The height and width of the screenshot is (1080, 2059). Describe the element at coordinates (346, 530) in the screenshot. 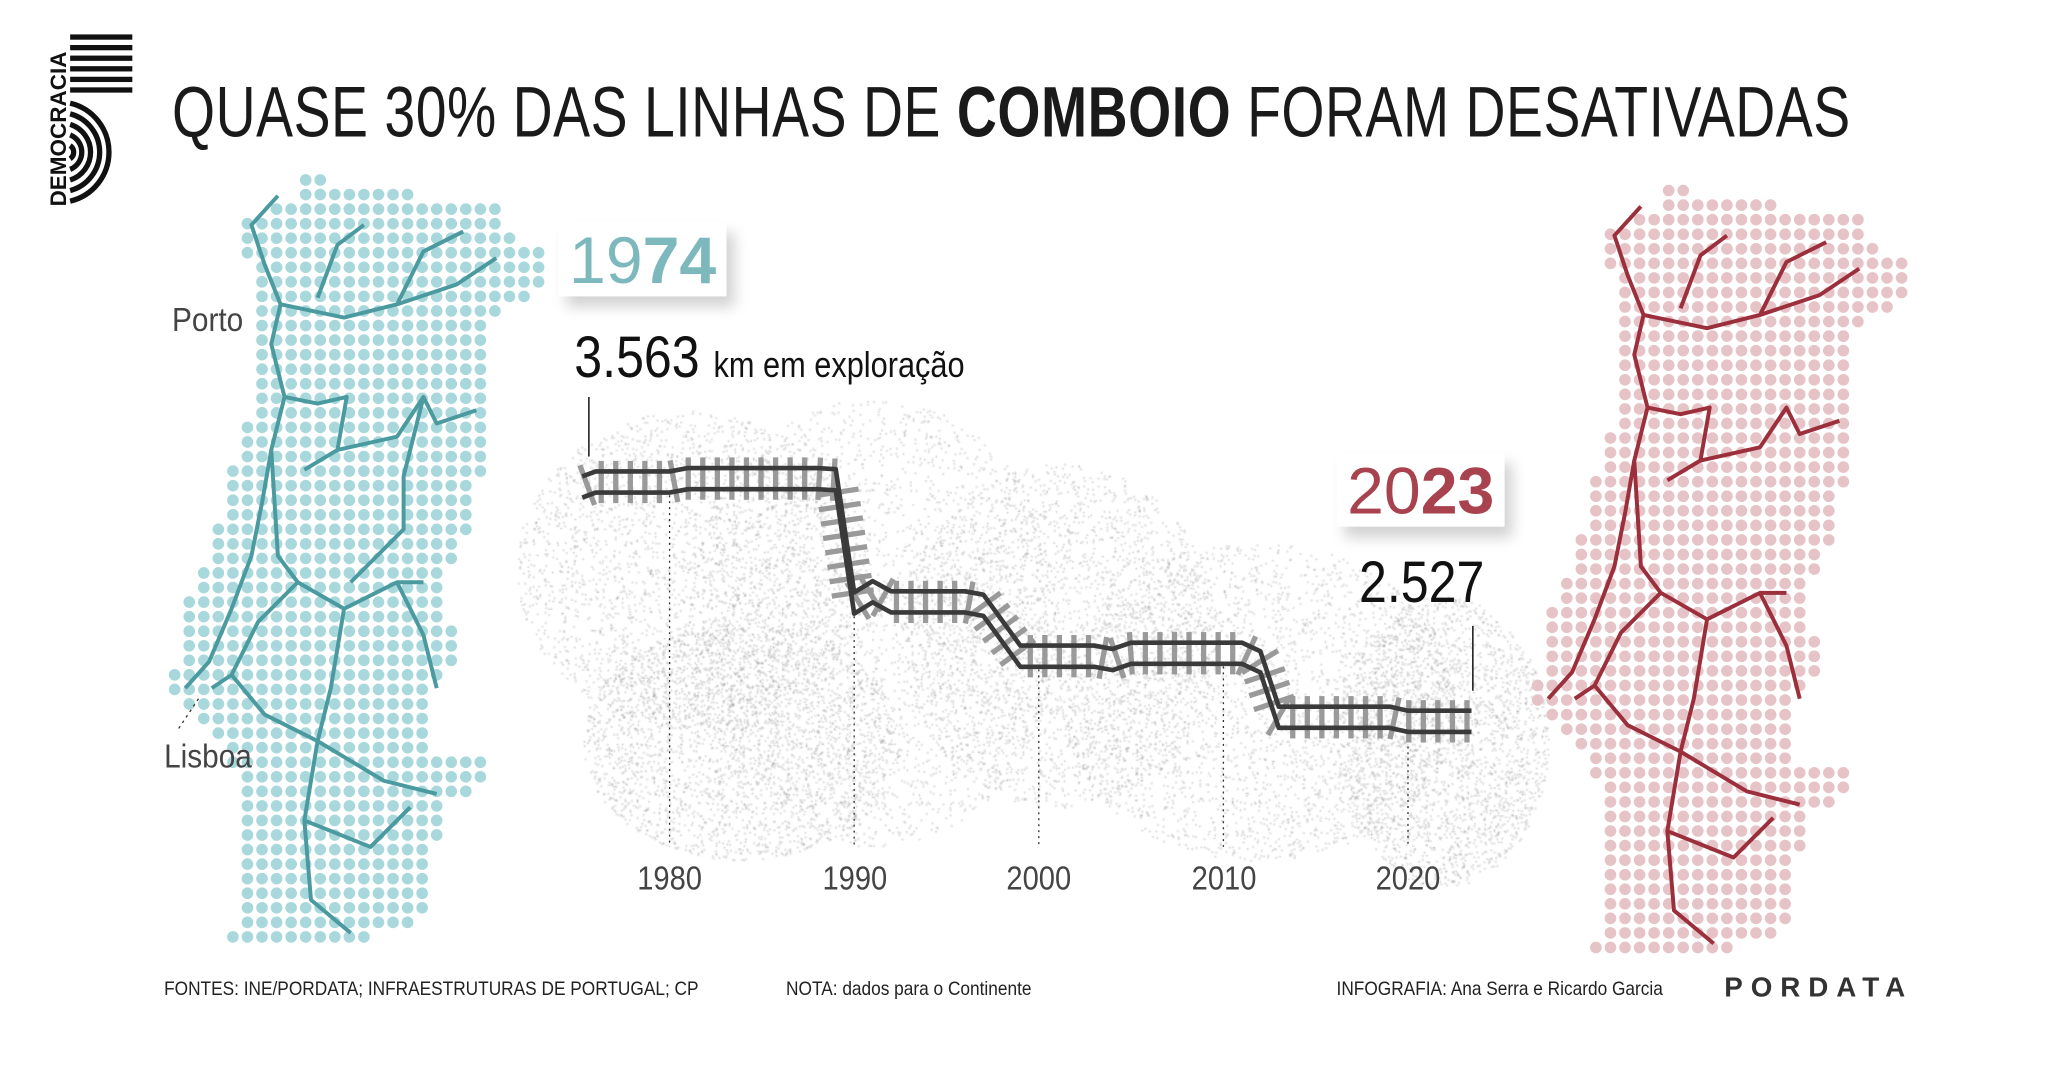

I see `rail-line-path` at that location.